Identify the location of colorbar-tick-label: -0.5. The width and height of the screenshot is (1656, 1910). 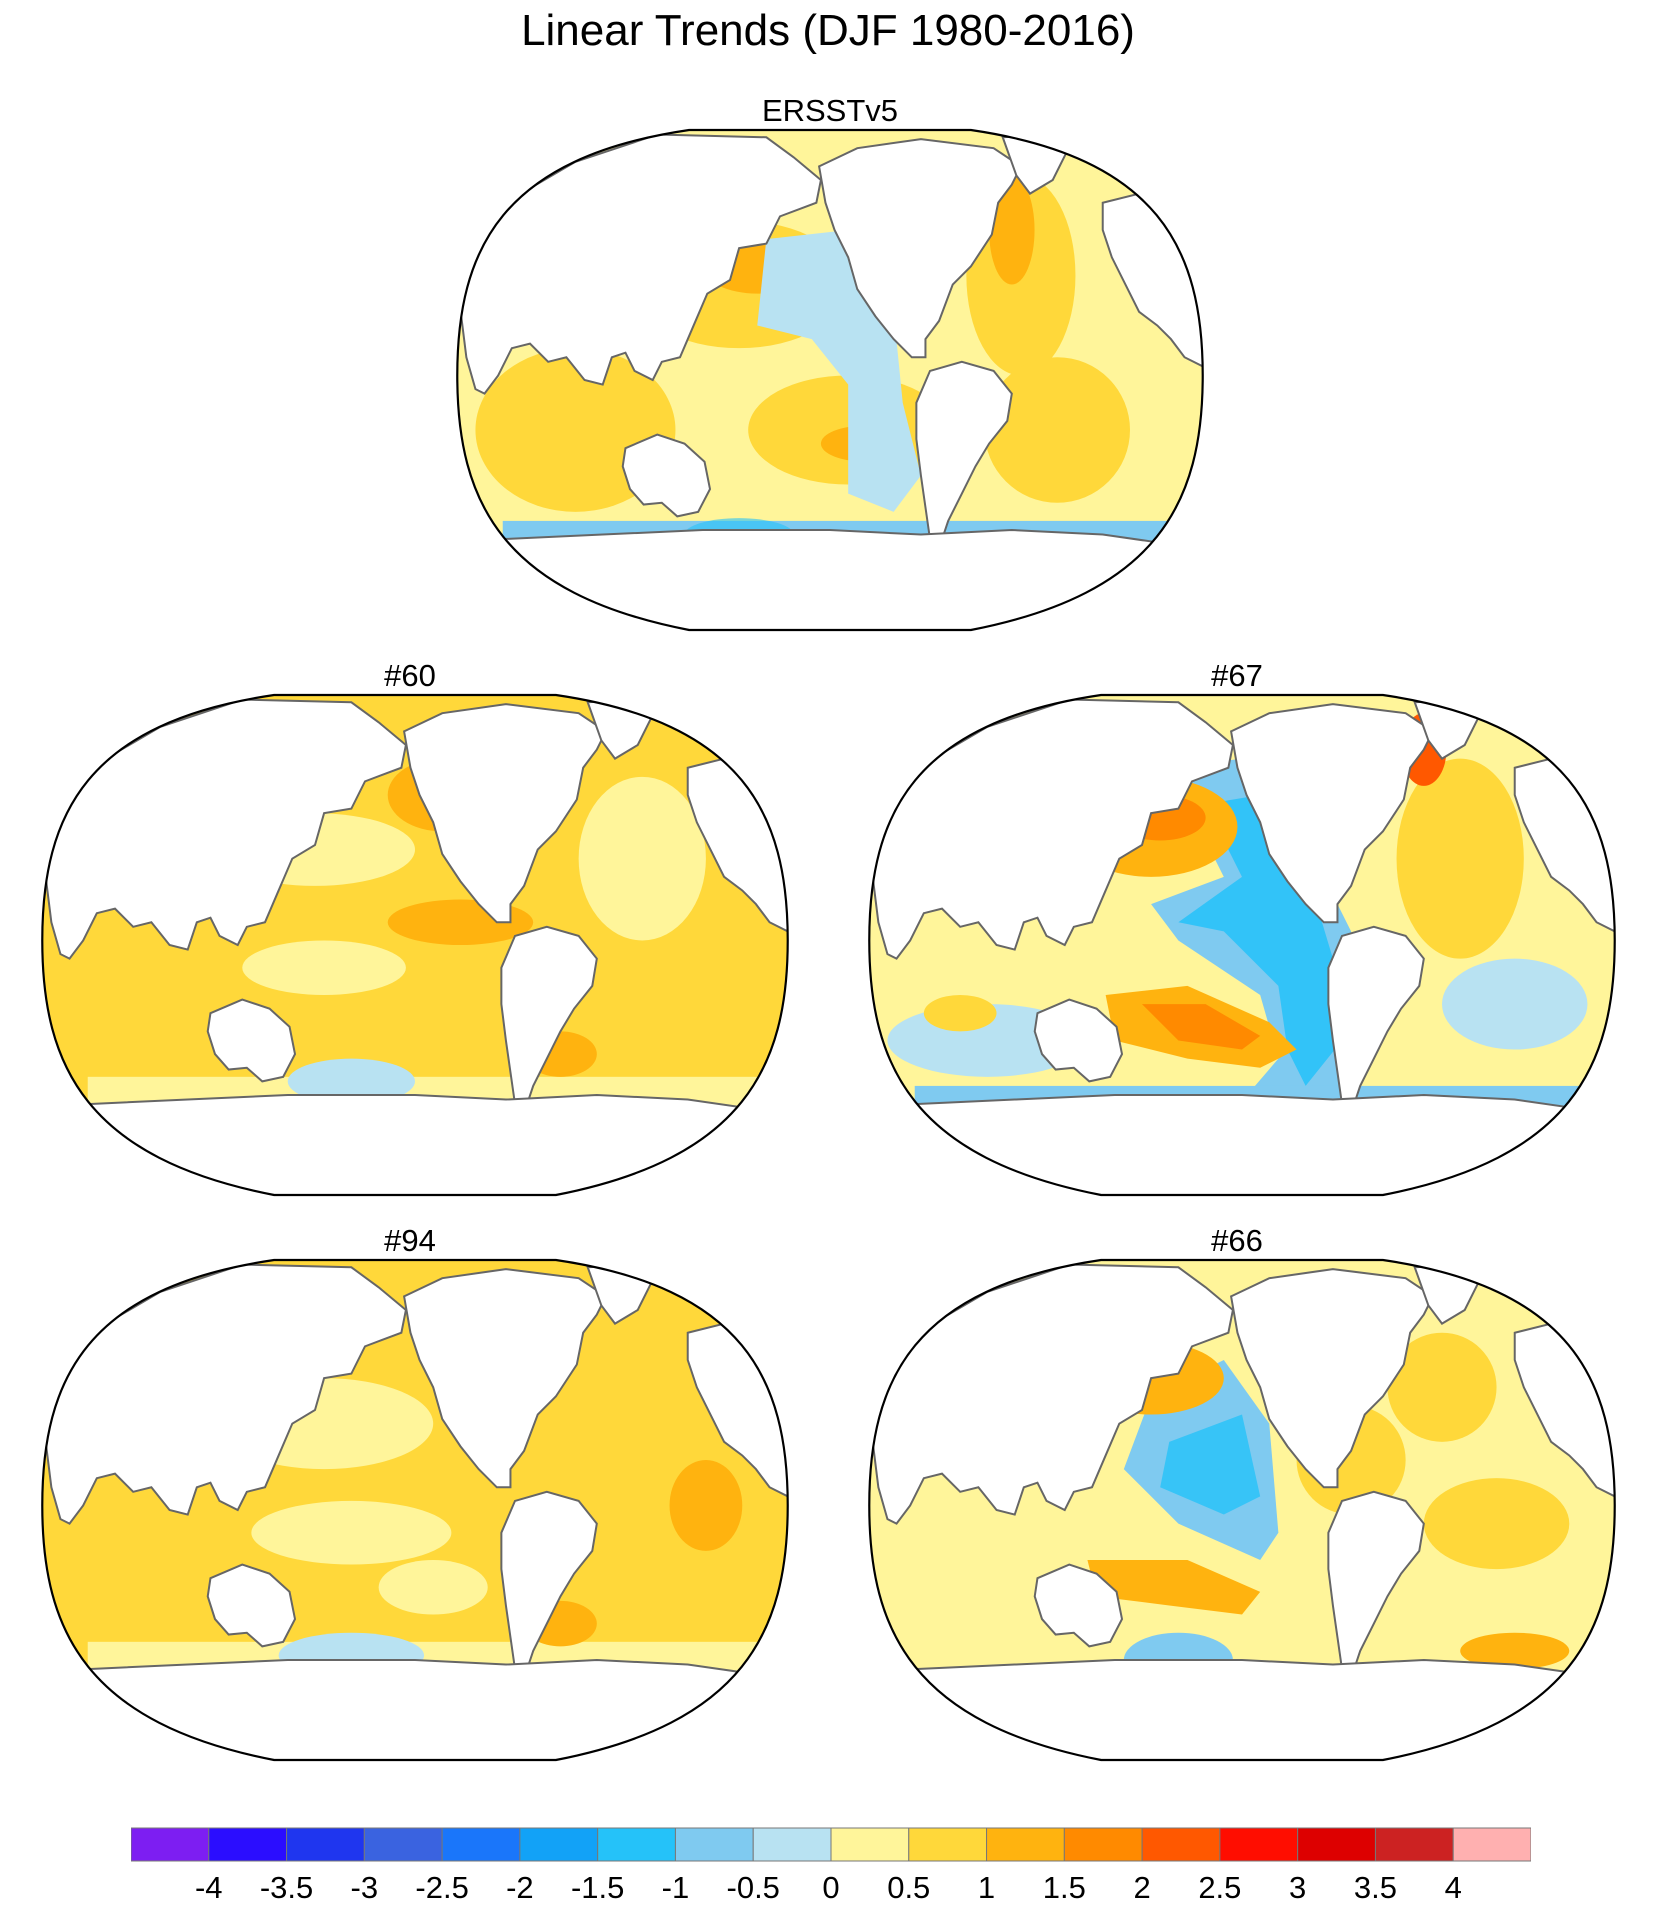
(753, 1887).